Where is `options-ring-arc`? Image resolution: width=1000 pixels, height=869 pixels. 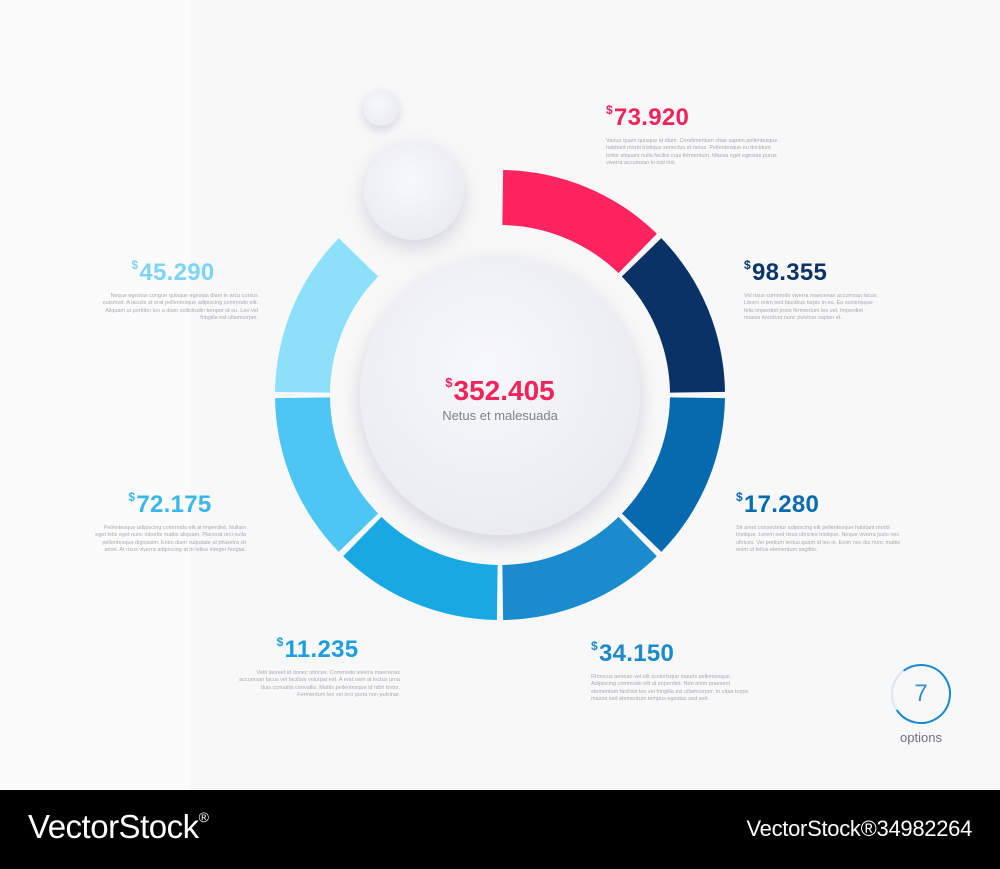 options-ring-arc is located at coordinates (923, 694).